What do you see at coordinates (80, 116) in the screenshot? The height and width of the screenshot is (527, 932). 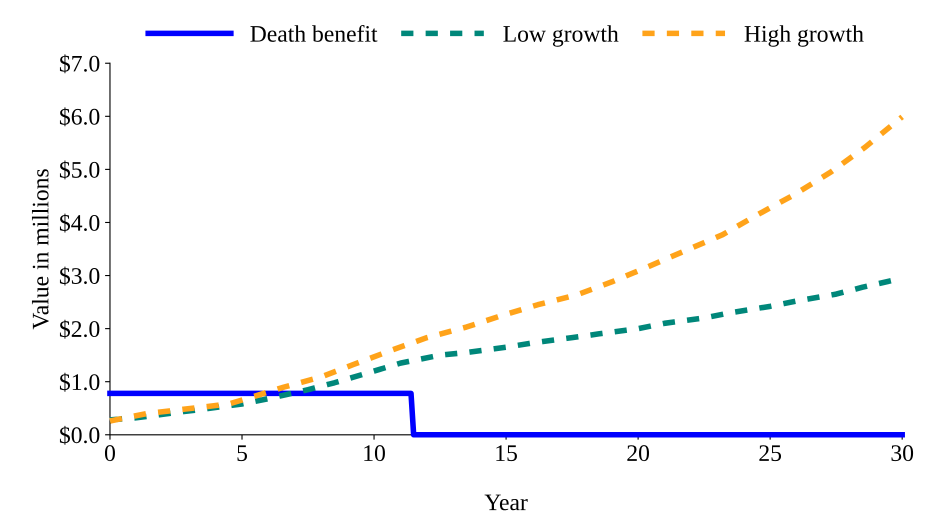 I see `y-tick-label: $6.0` at bounding box center [80, 116].